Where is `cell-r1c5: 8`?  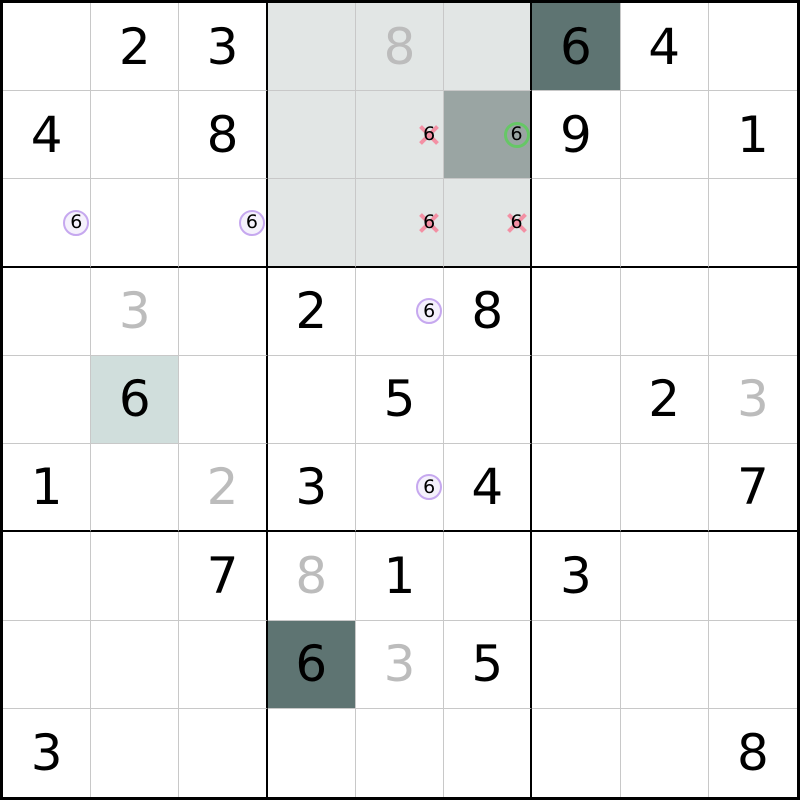
cell-r1c5: 8 is located at coordinates (400, 47).